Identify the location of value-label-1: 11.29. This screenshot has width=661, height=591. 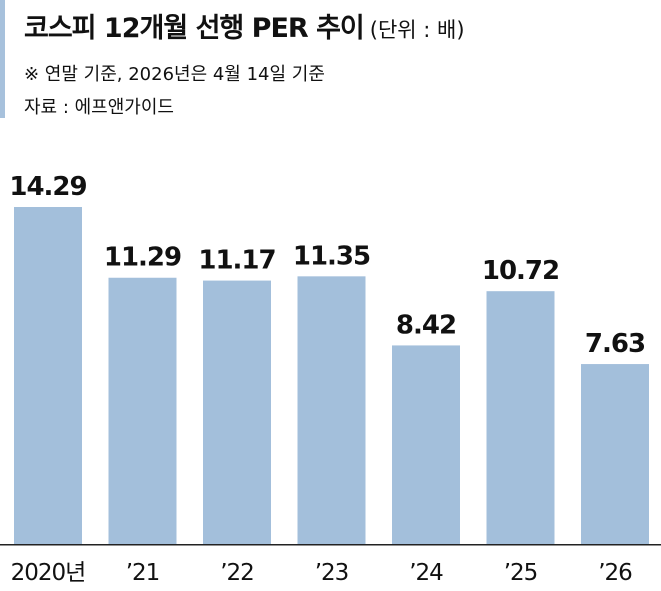
(142, 258).